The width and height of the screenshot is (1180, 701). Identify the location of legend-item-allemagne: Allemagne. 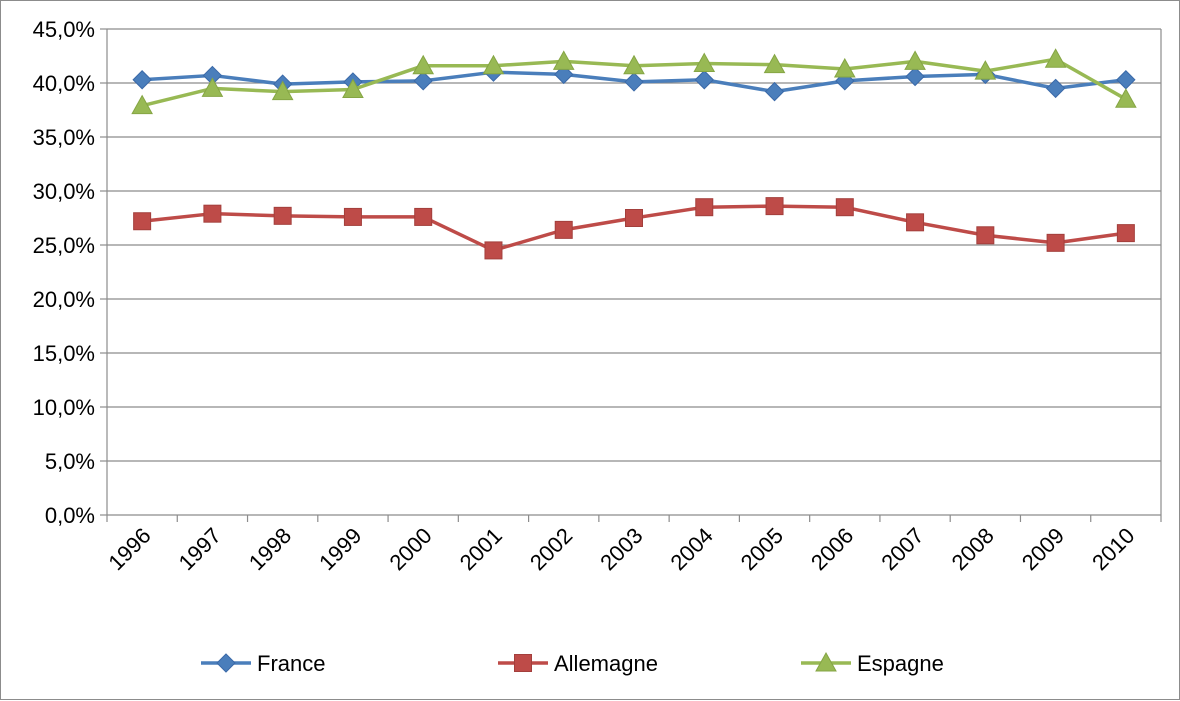
(578, 663).